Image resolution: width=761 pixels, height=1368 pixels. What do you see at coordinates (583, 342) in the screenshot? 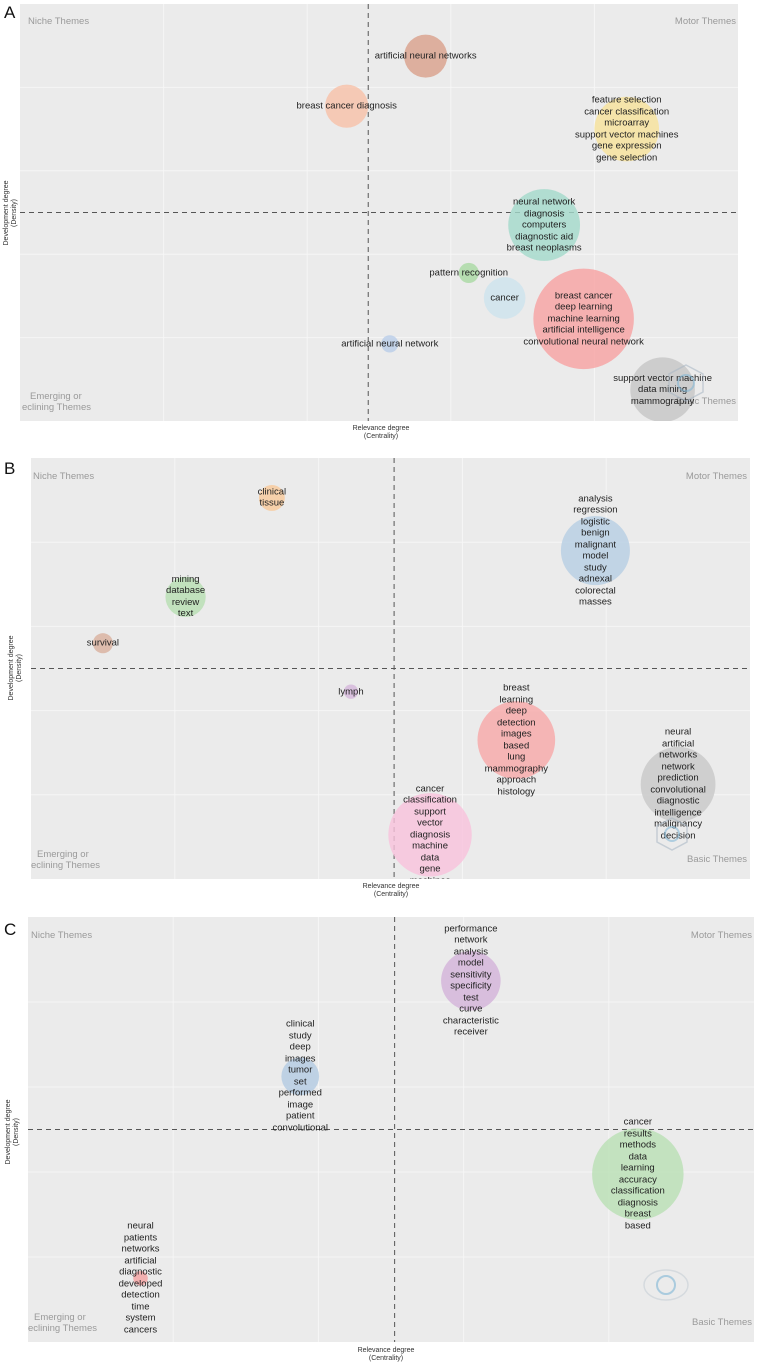
I see `cluster-keyword: convolutional neural network` at bounding box center [583, 342].